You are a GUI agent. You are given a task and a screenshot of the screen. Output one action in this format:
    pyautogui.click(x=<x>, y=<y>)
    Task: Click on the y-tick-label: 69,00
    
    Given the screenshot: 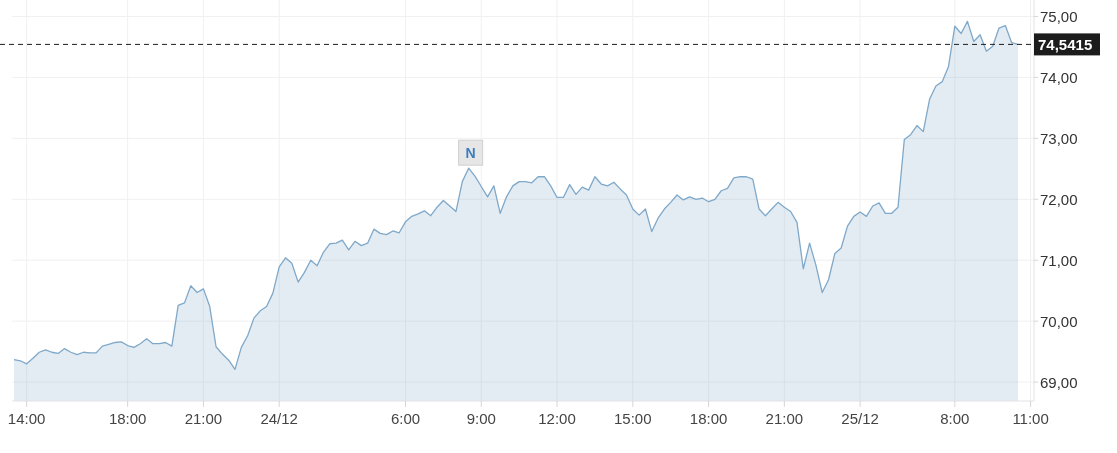 What is the action you would take?
    pyautogui.click(x=1059, y=382)
    